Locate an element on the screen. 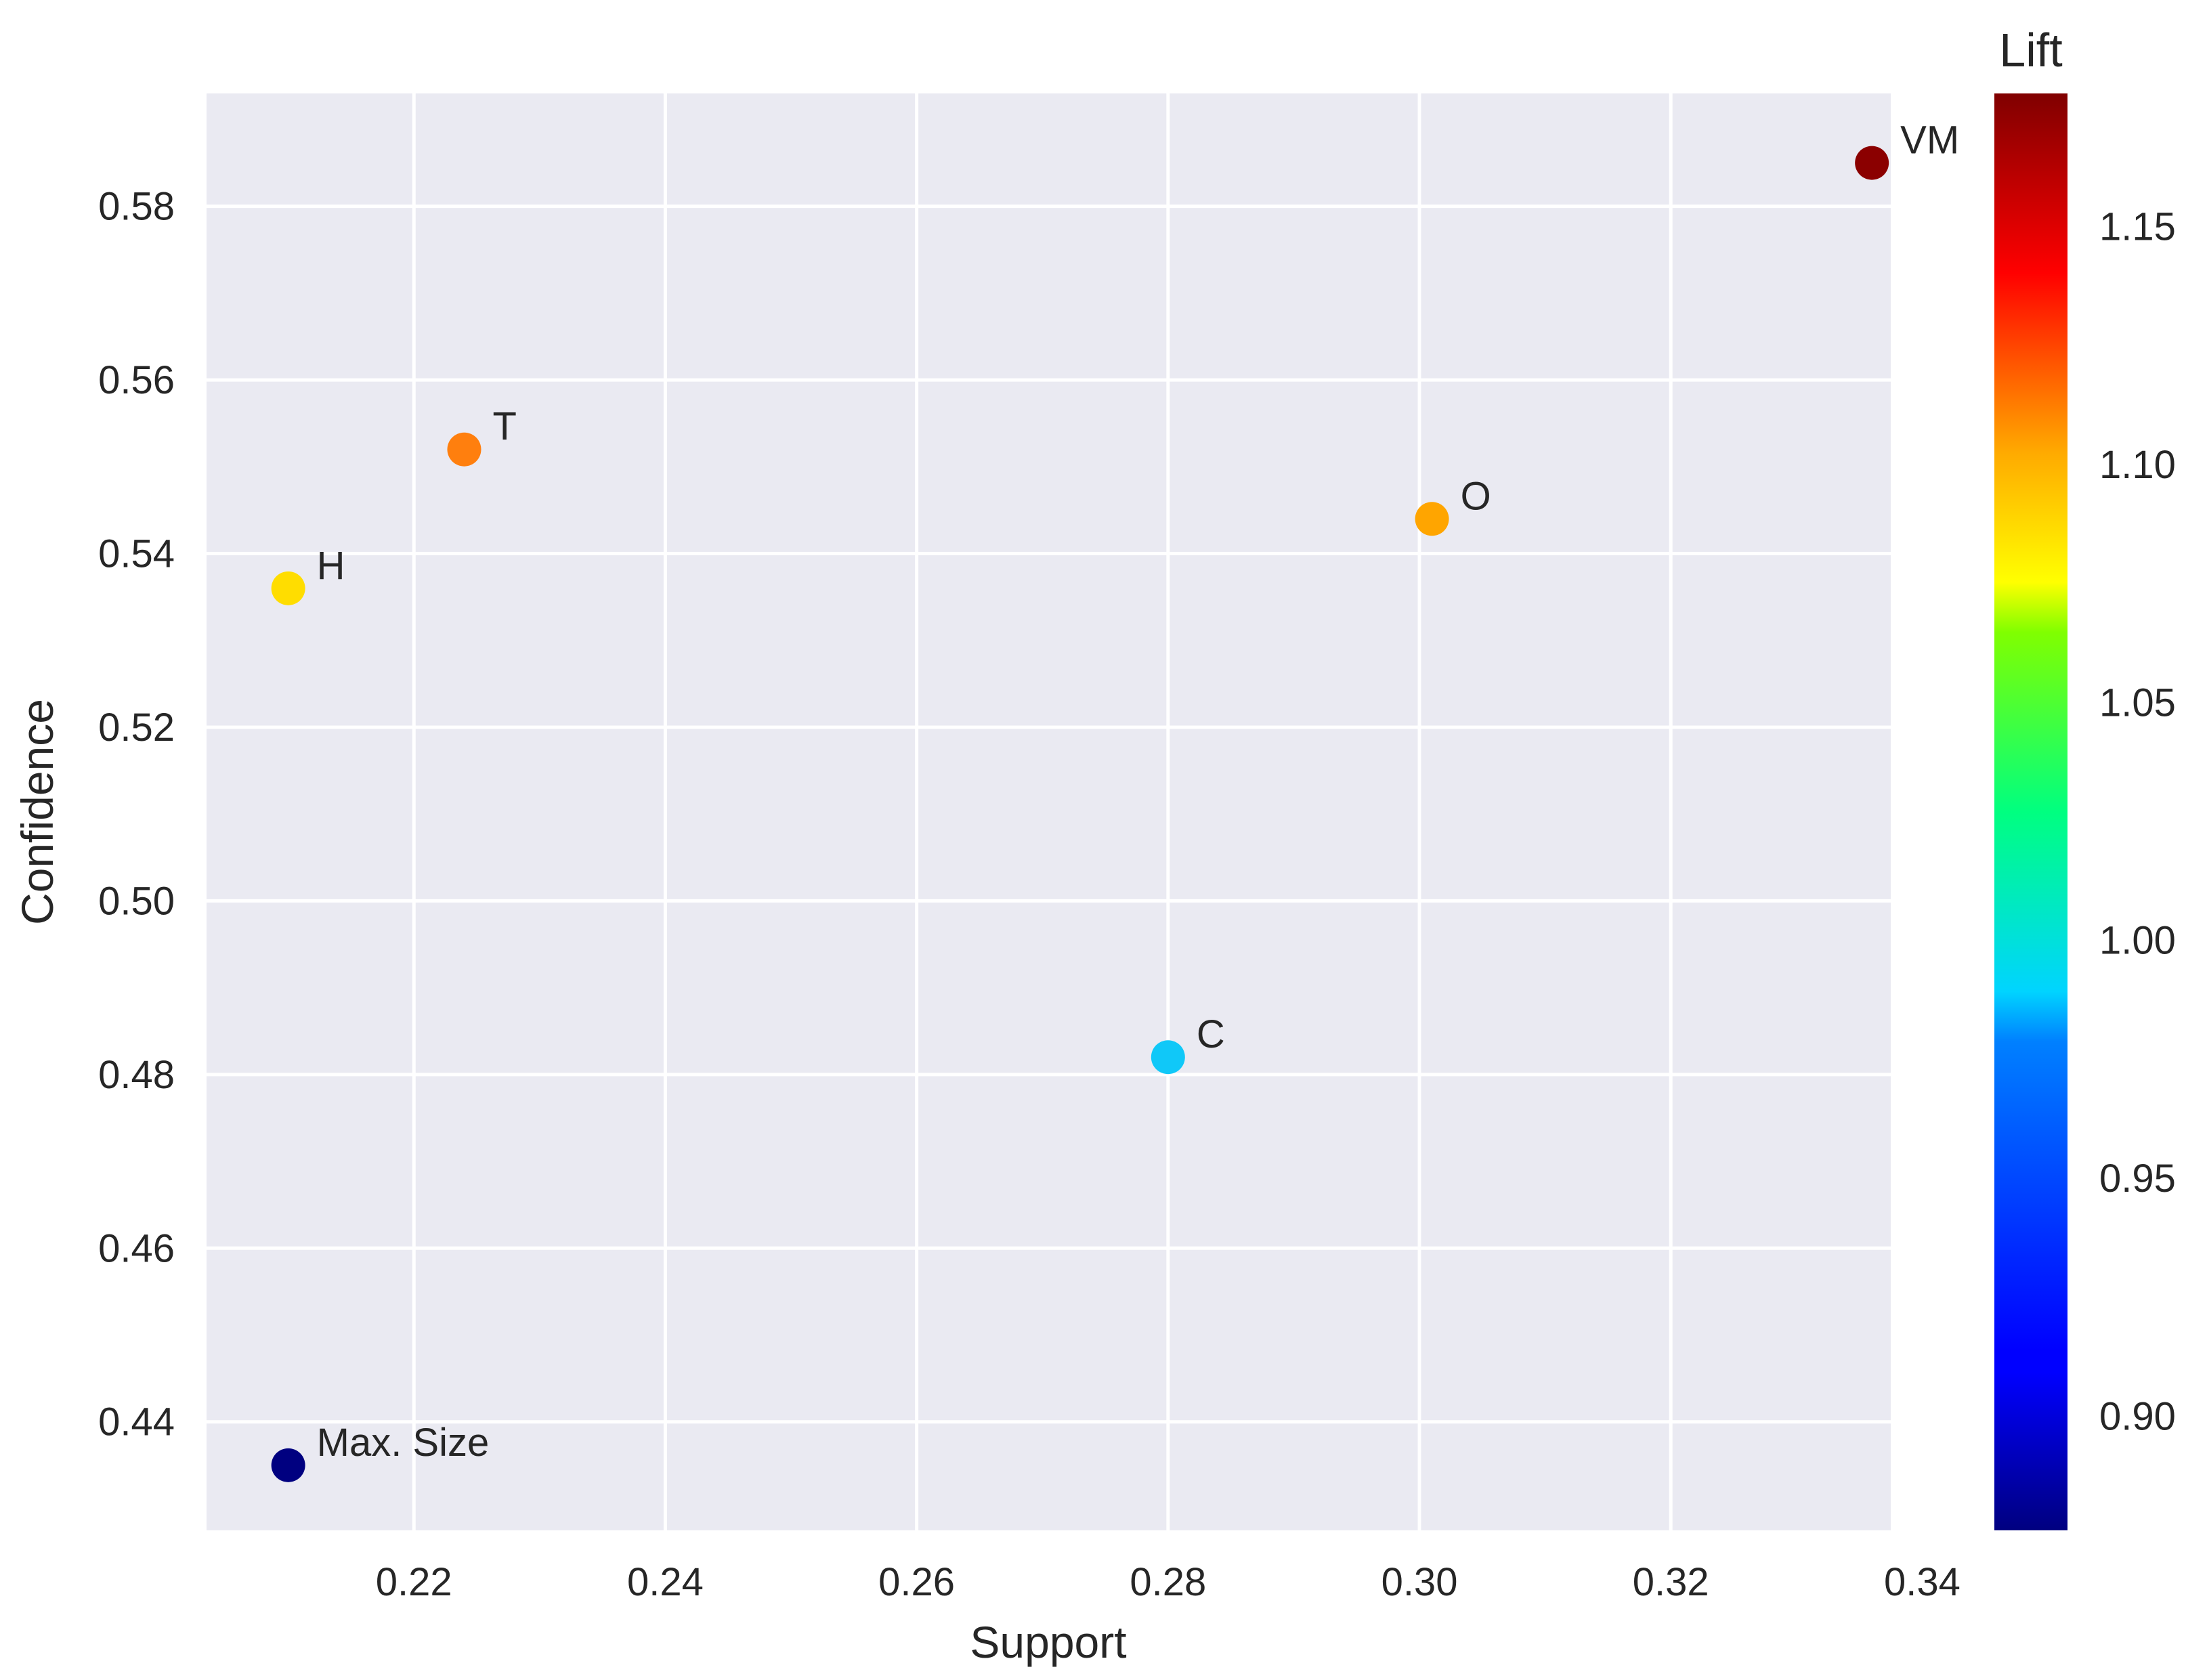  x-tick-label: 0.28 is located at coordinates (1168, 1582).